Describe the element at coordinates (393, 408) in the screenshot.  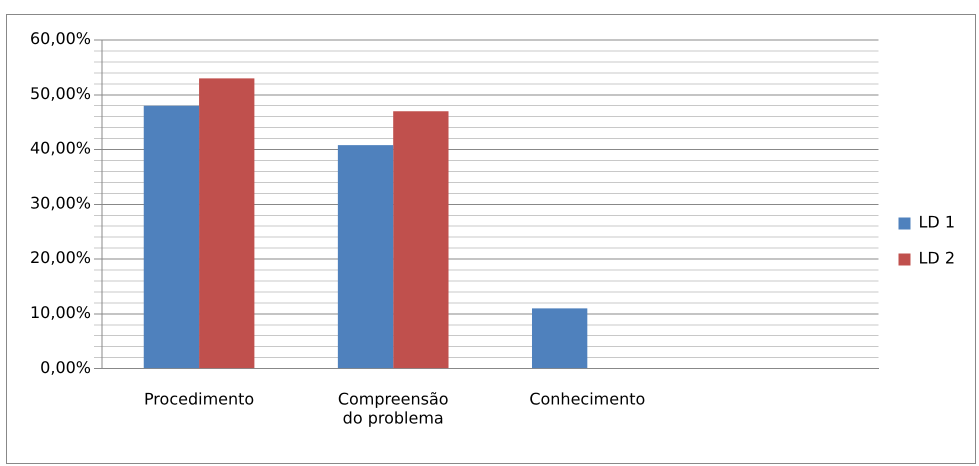
I see `x-tick-label: Compreensão do problema` at that location.